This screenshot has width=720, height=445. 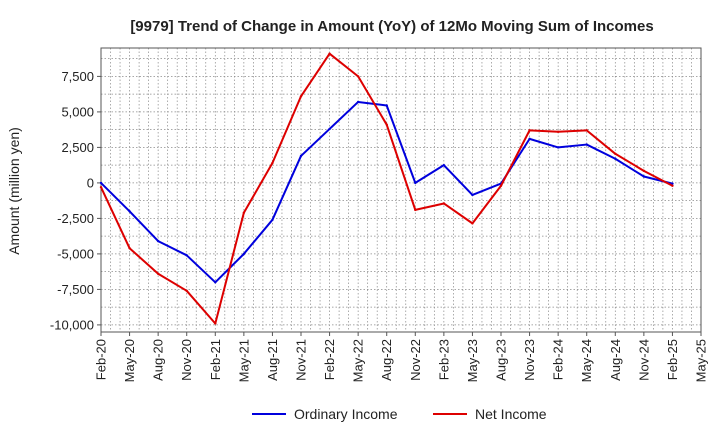 I want to click on legend-label: Net Income, so click(x=511, y=414).